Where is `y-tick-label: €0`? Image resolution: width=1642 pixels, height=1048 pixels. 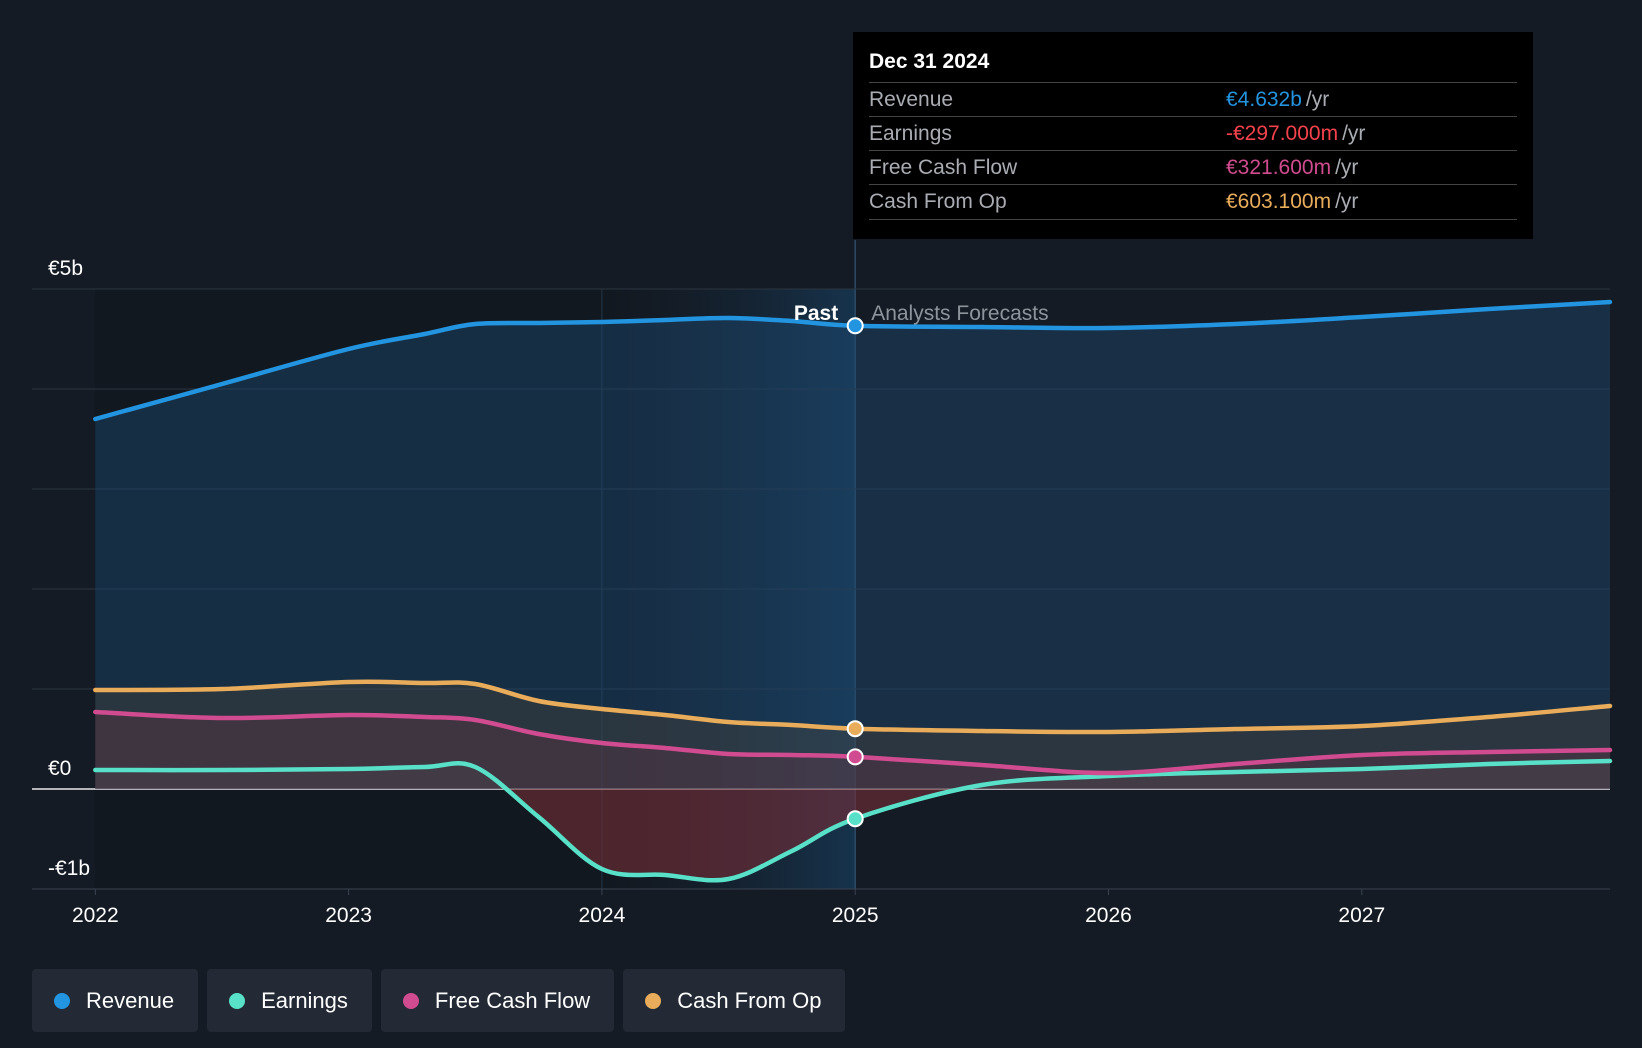 y-tick-label: €0 is located at coordinates (59, 768).